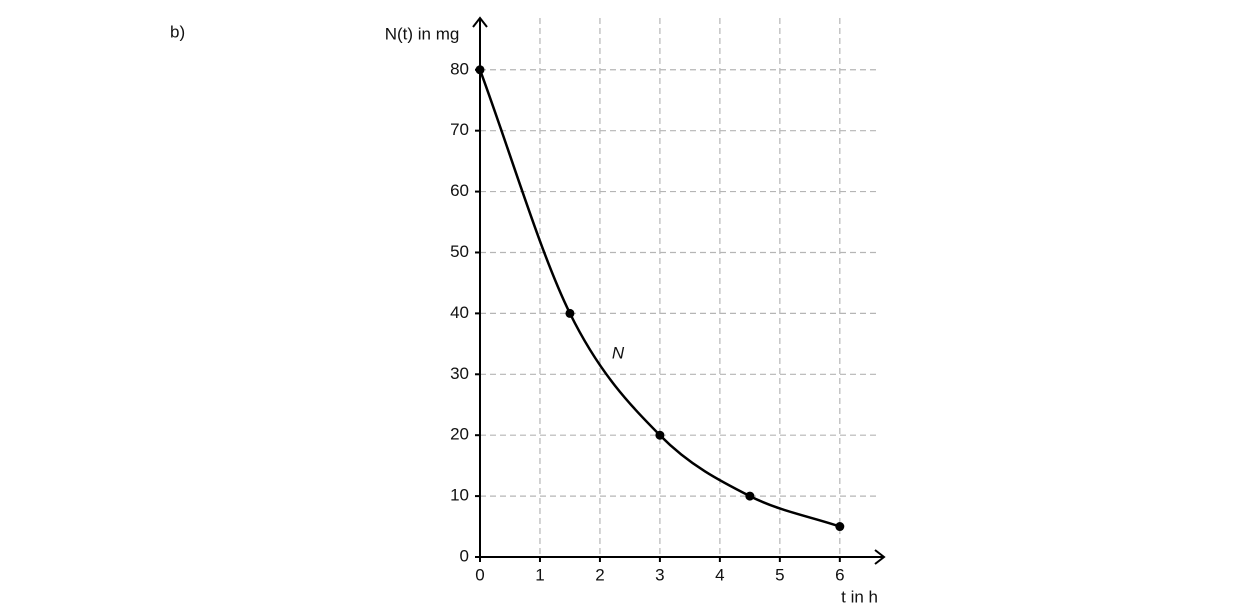  Describe the element at coordinates (839, 574) in the screenshot. I see `x-tick-label: 6` at that location.